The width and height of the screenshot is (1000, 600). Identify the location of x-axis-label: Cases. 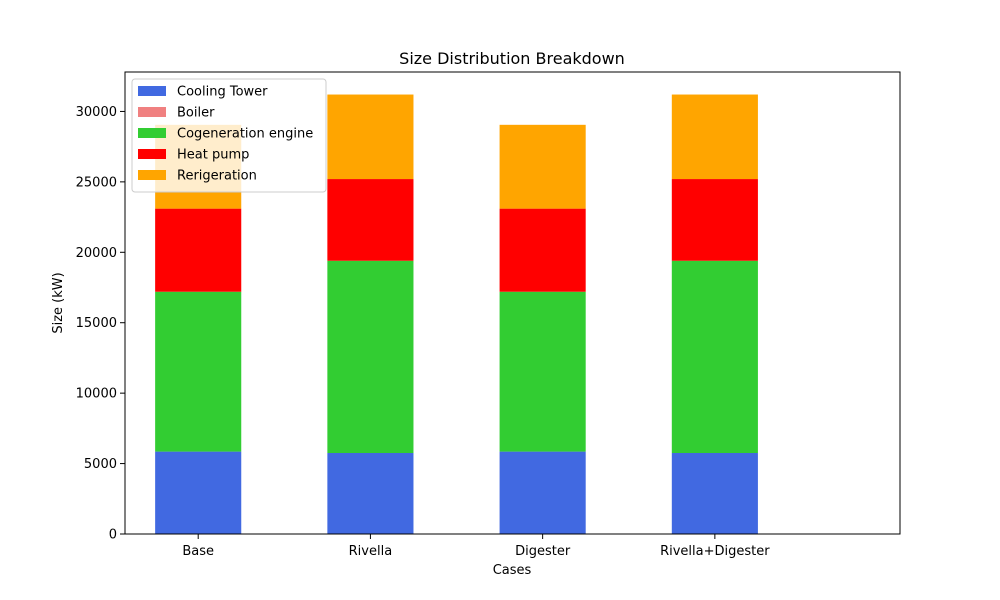
(512, 570).